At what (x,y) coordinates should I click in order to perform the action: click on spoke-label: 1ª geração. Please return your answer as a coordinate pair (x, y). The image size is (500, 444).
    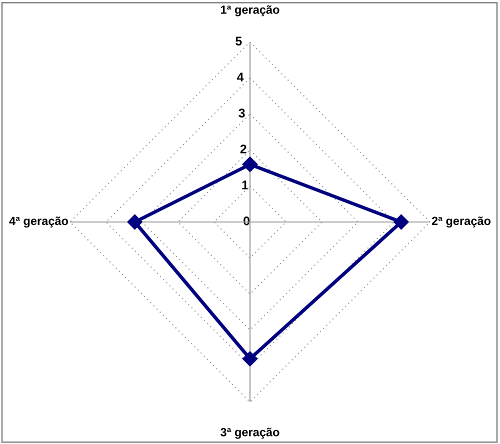
    Looking at the image, I should click on (250, 10).